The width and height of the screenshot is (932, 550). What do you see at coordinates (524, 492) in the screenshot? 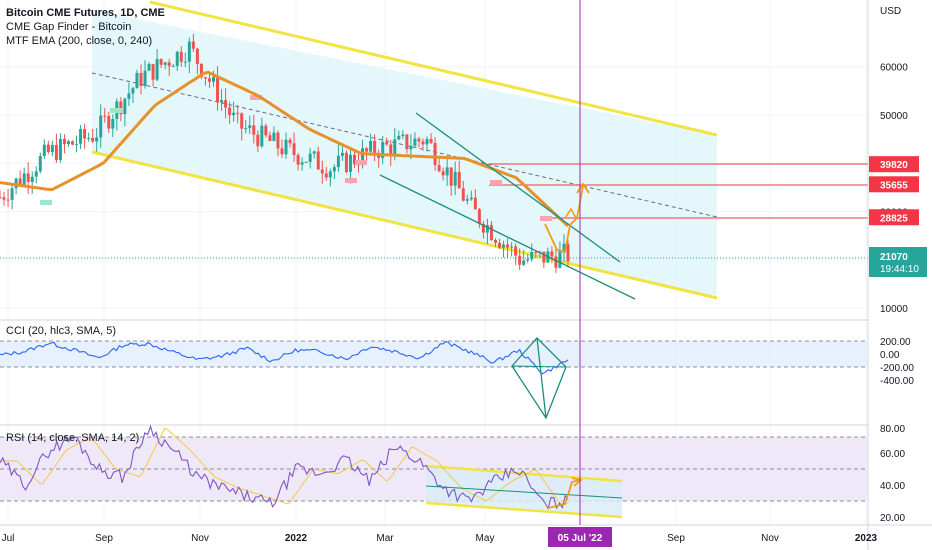
I see `rsi-trend-line` at bounding box center [524, 492].